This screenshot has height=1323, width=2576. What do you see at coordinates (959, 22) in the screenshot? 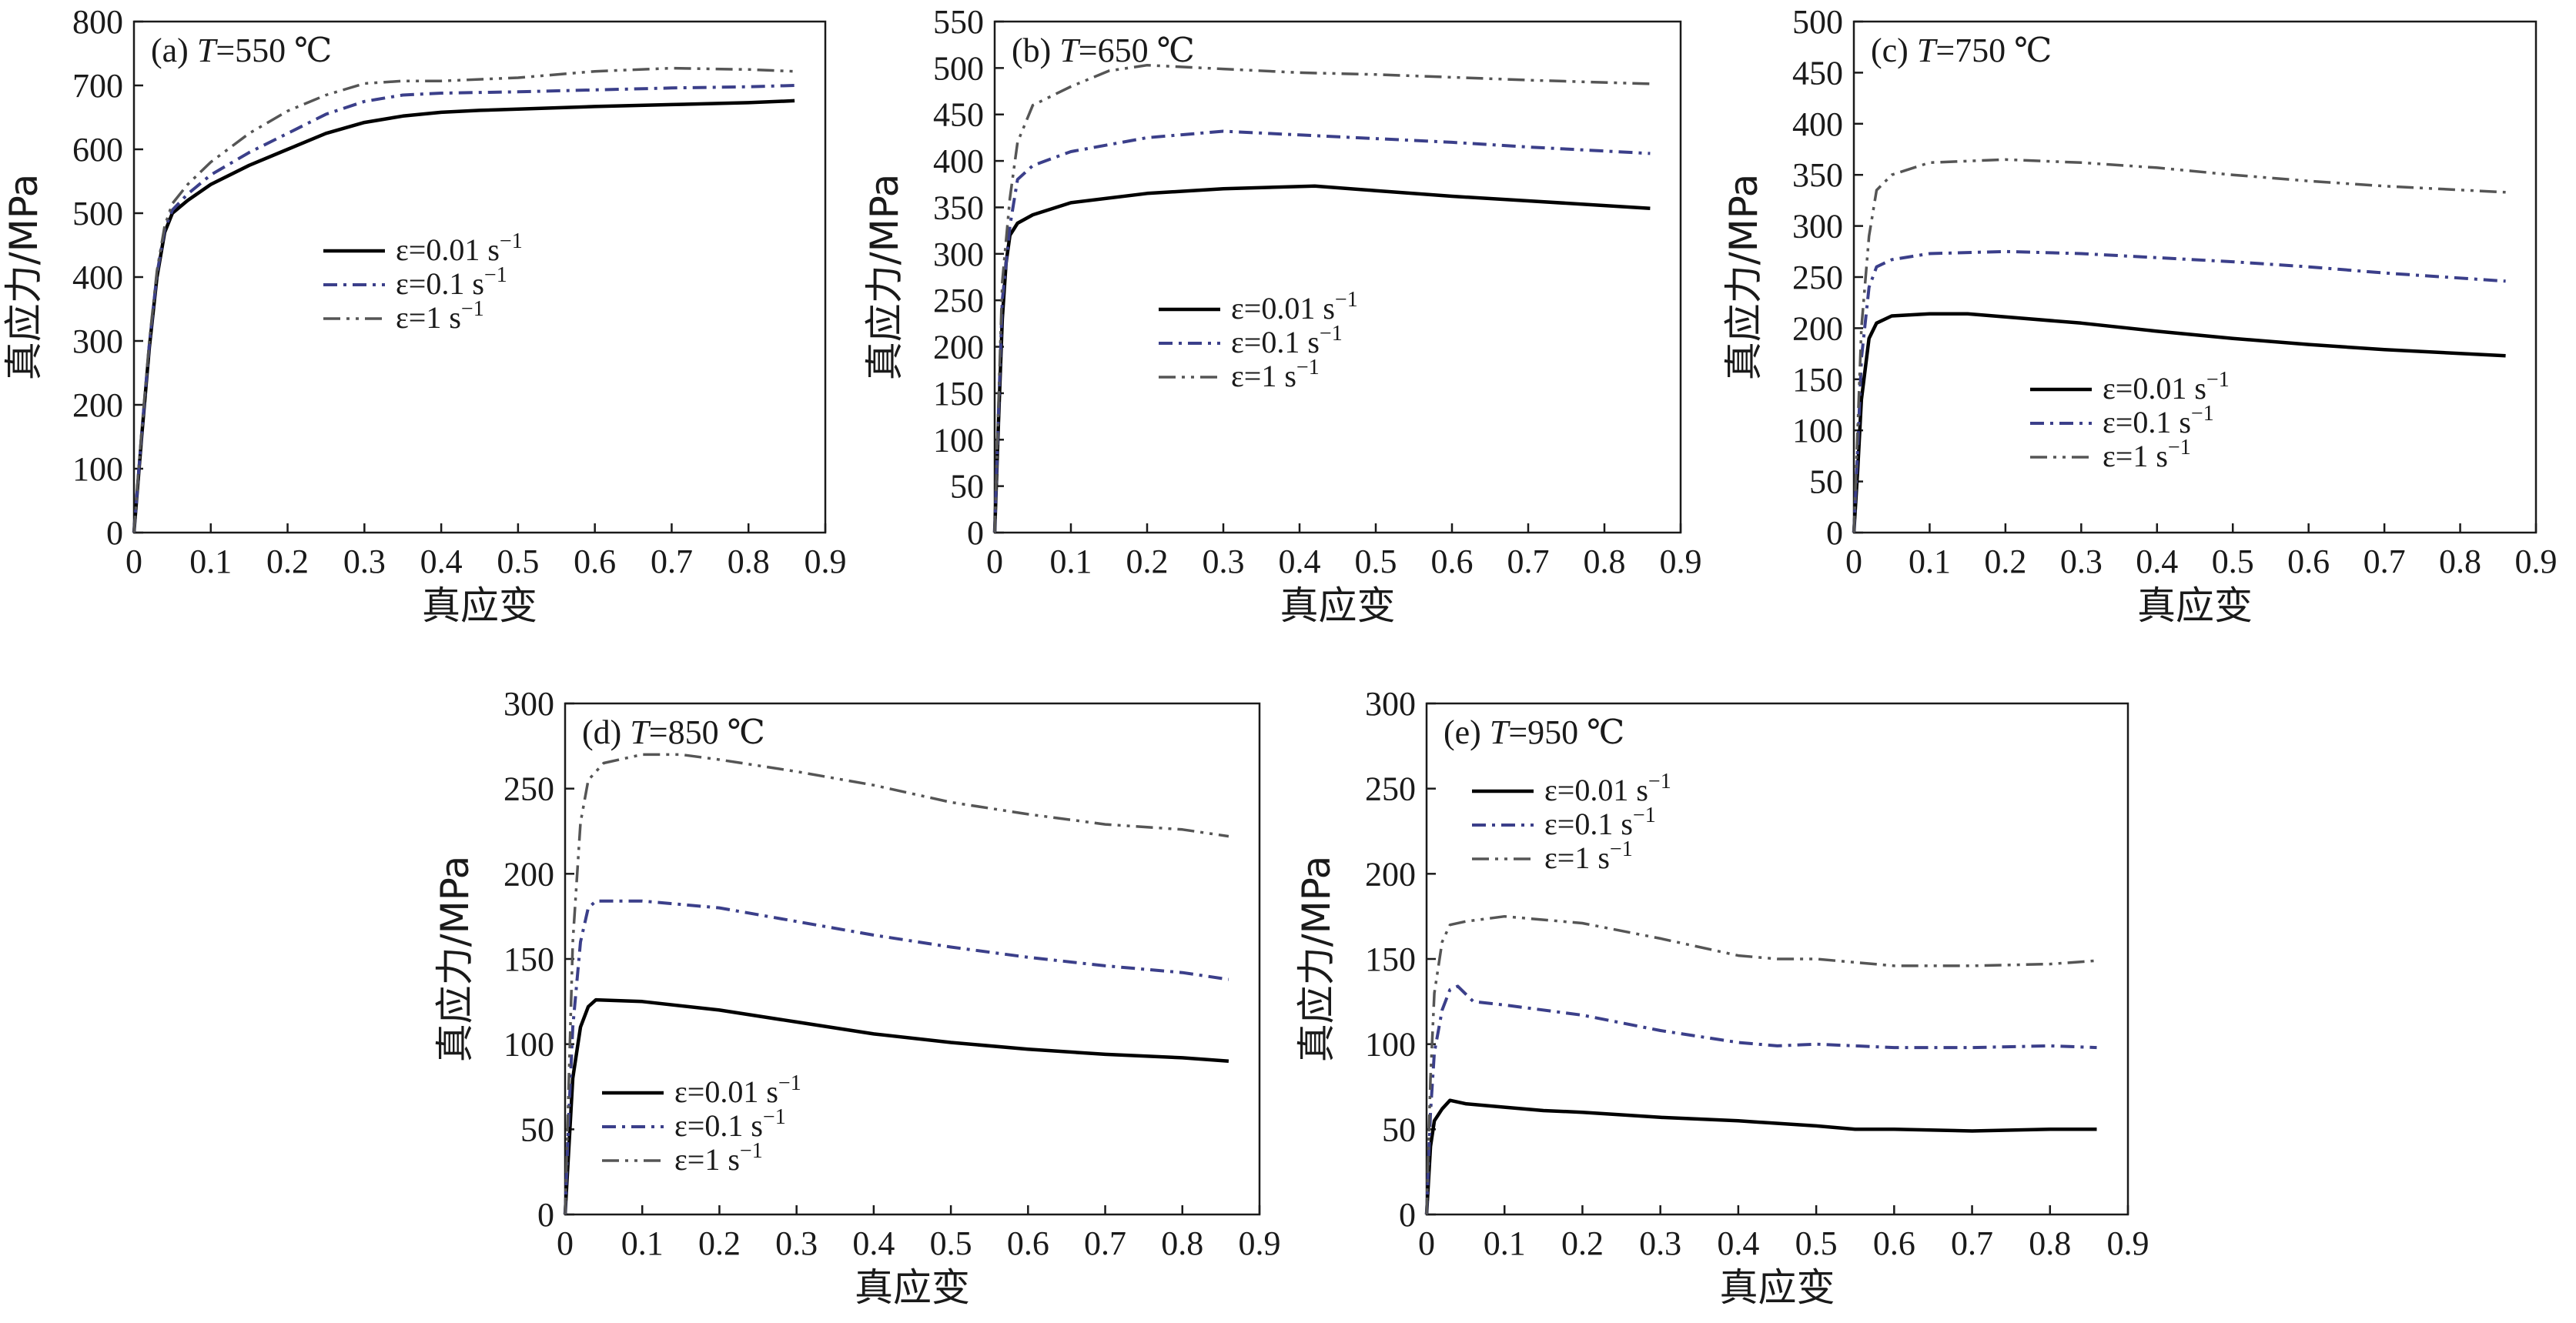
I see `y-tick-label: 550` at bounding box center [959, 22].